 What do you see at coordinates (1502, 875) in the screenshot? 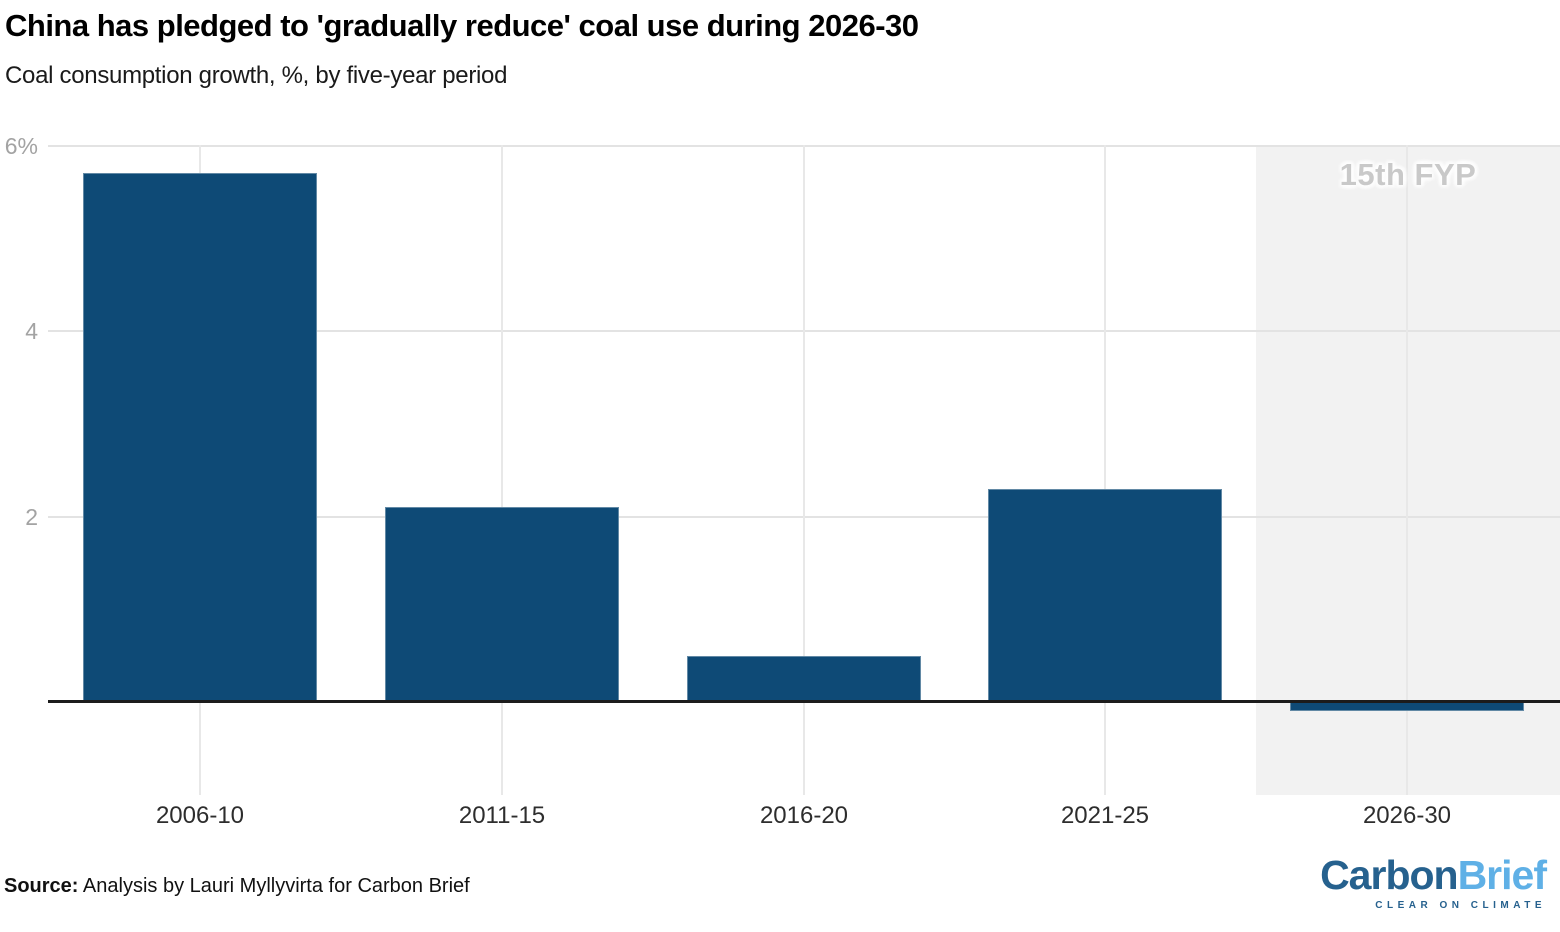
I see `logo-brief-text: Brief` at bounding box center [1502, 875].